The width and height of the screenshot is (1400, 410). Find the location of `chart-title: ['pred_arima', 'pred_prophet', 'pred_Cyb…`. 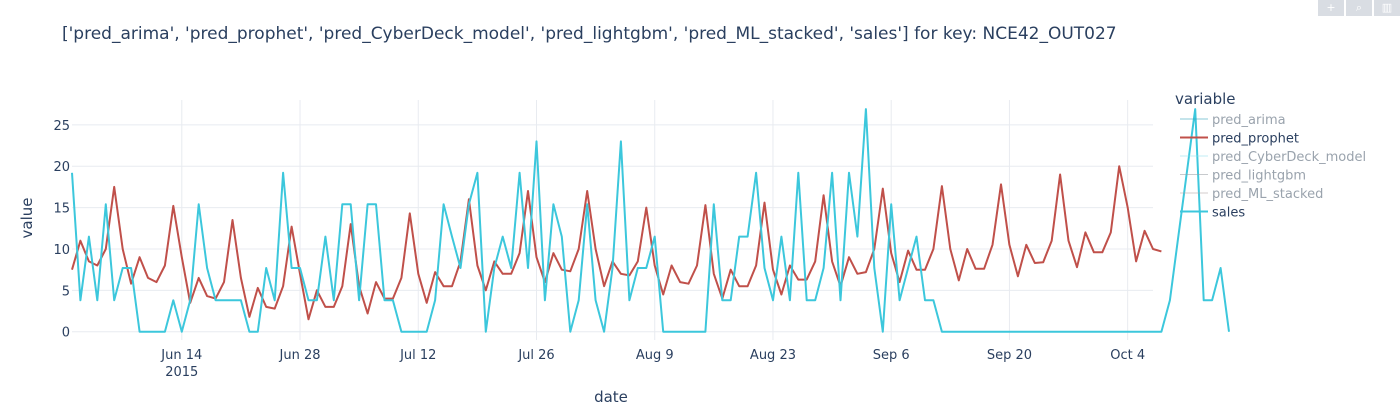

chart-title: ['pred_arima', 'pred_prophet', 'pred_Cyb… is located at coordinates (589, 34).